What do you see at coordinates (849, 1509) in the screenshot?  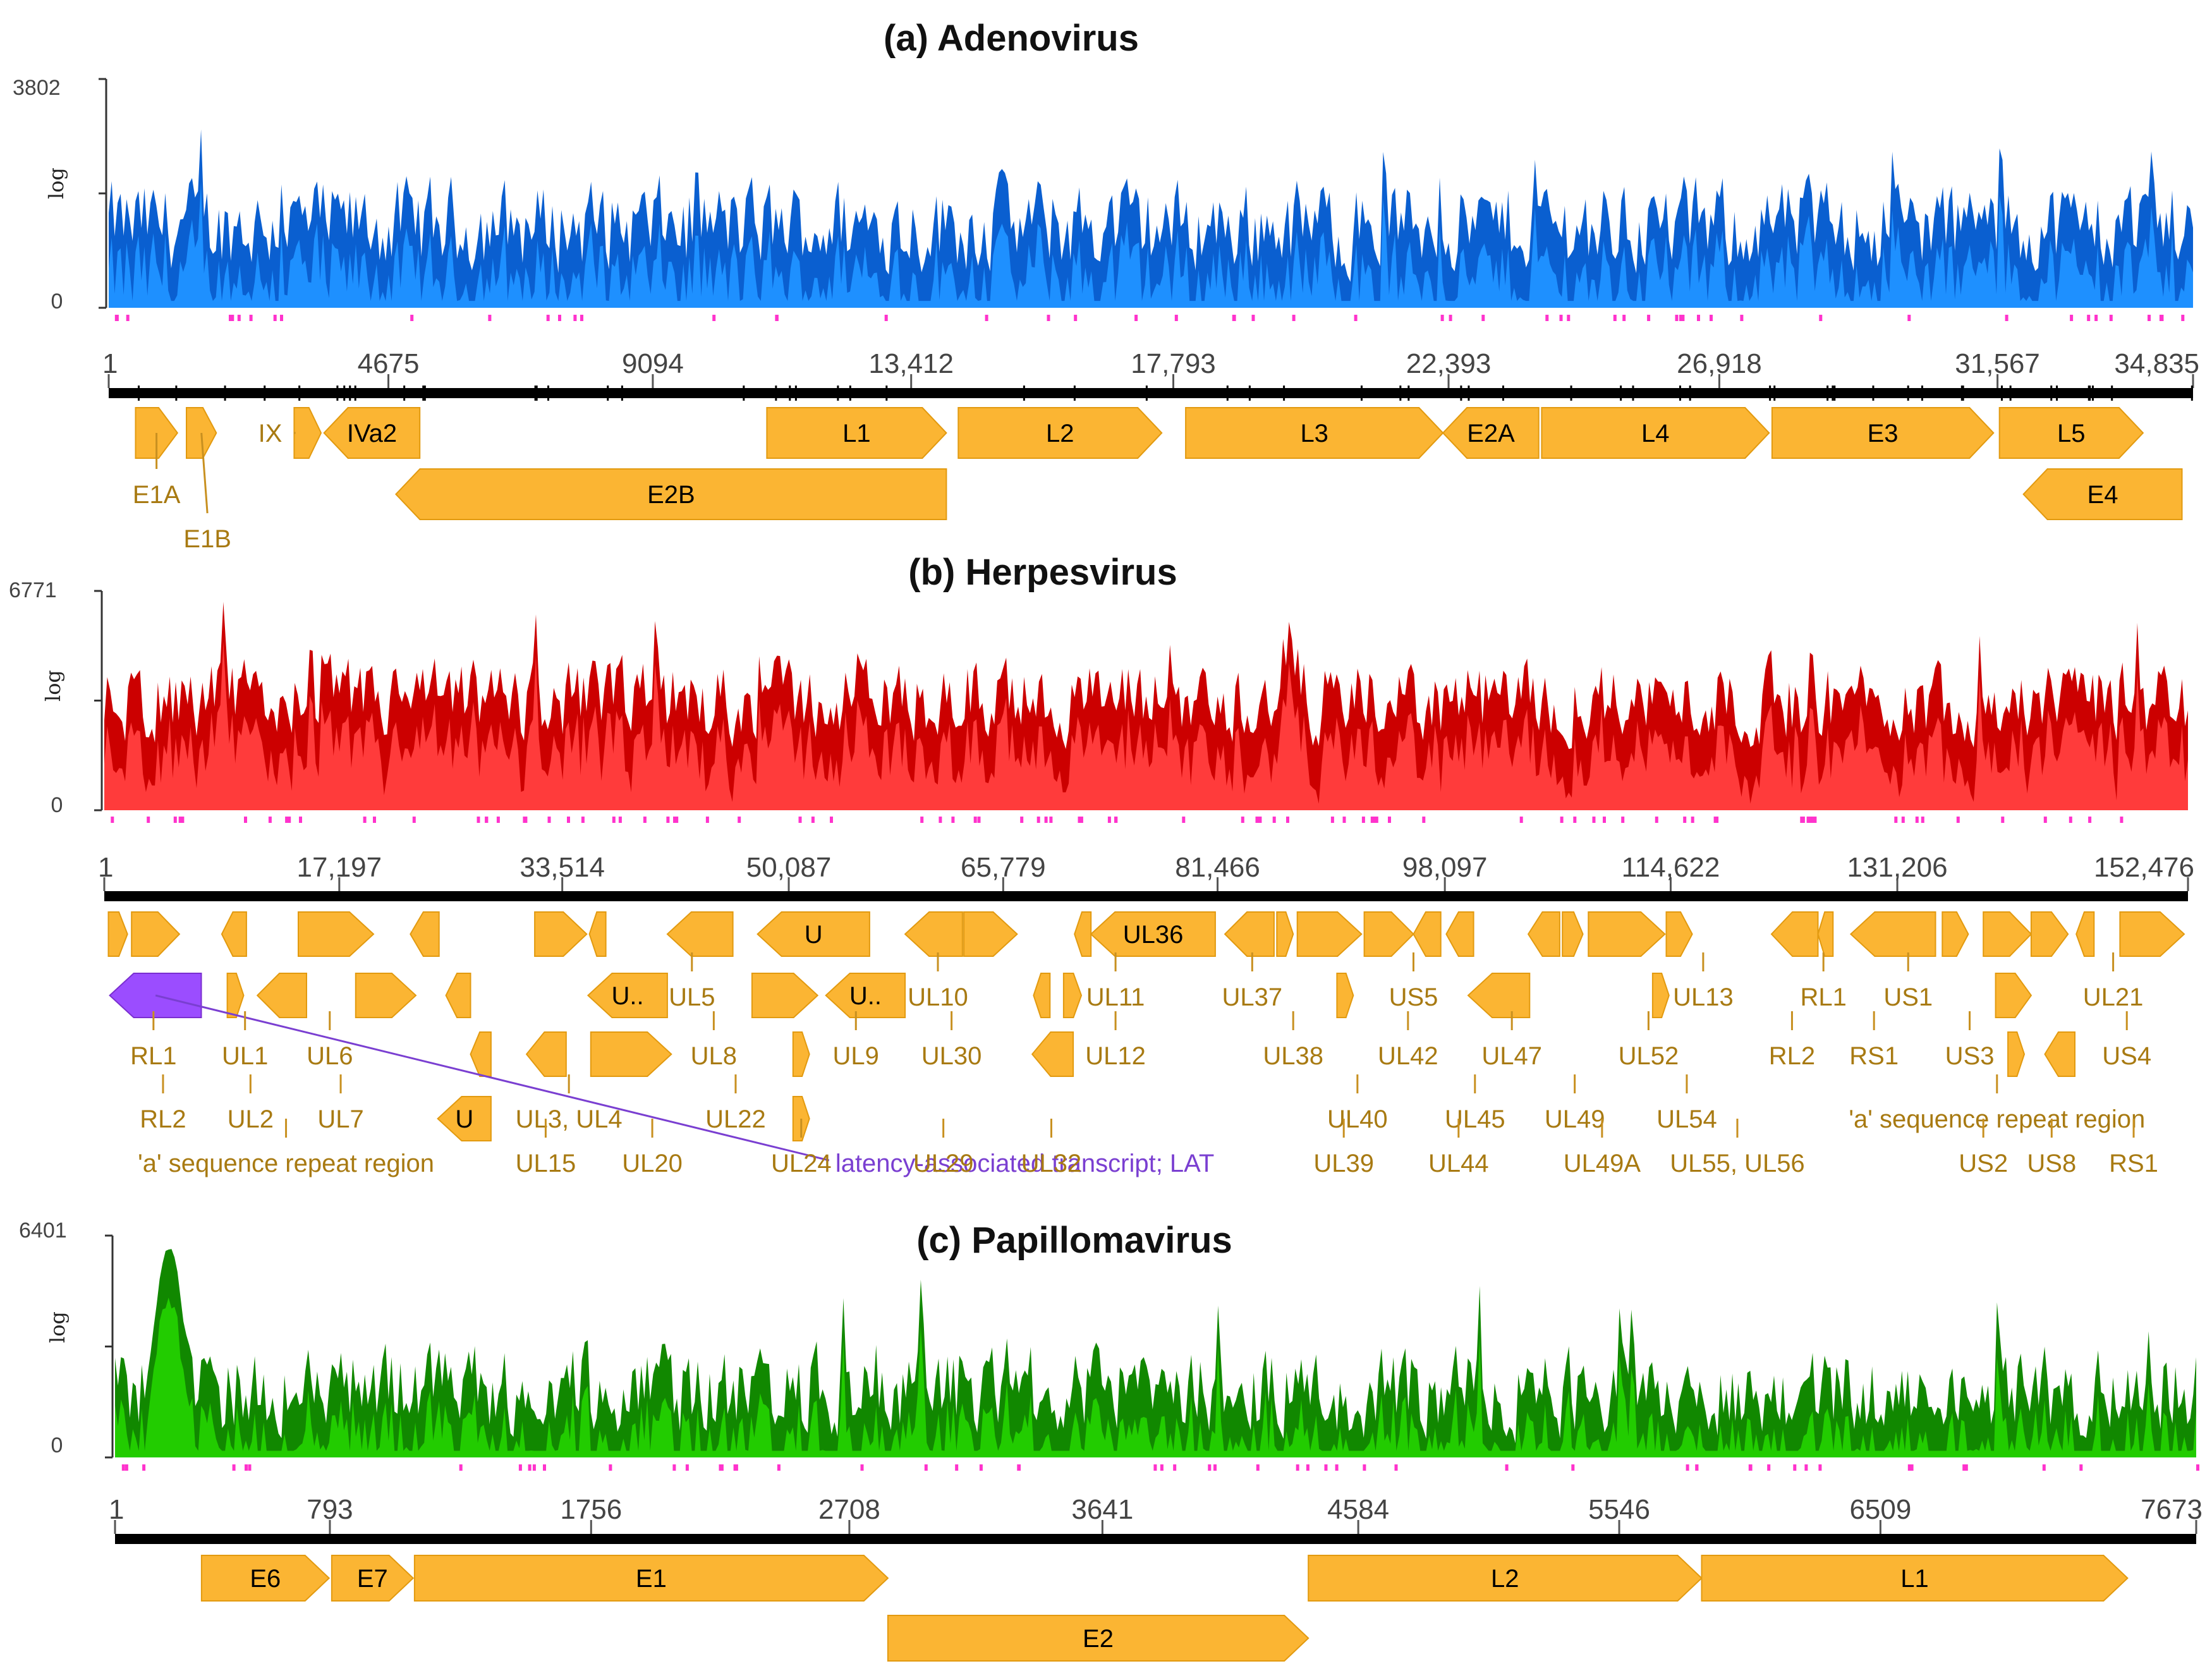 I see `x-tick-label: 2708` at bounding box center [849, 1509].